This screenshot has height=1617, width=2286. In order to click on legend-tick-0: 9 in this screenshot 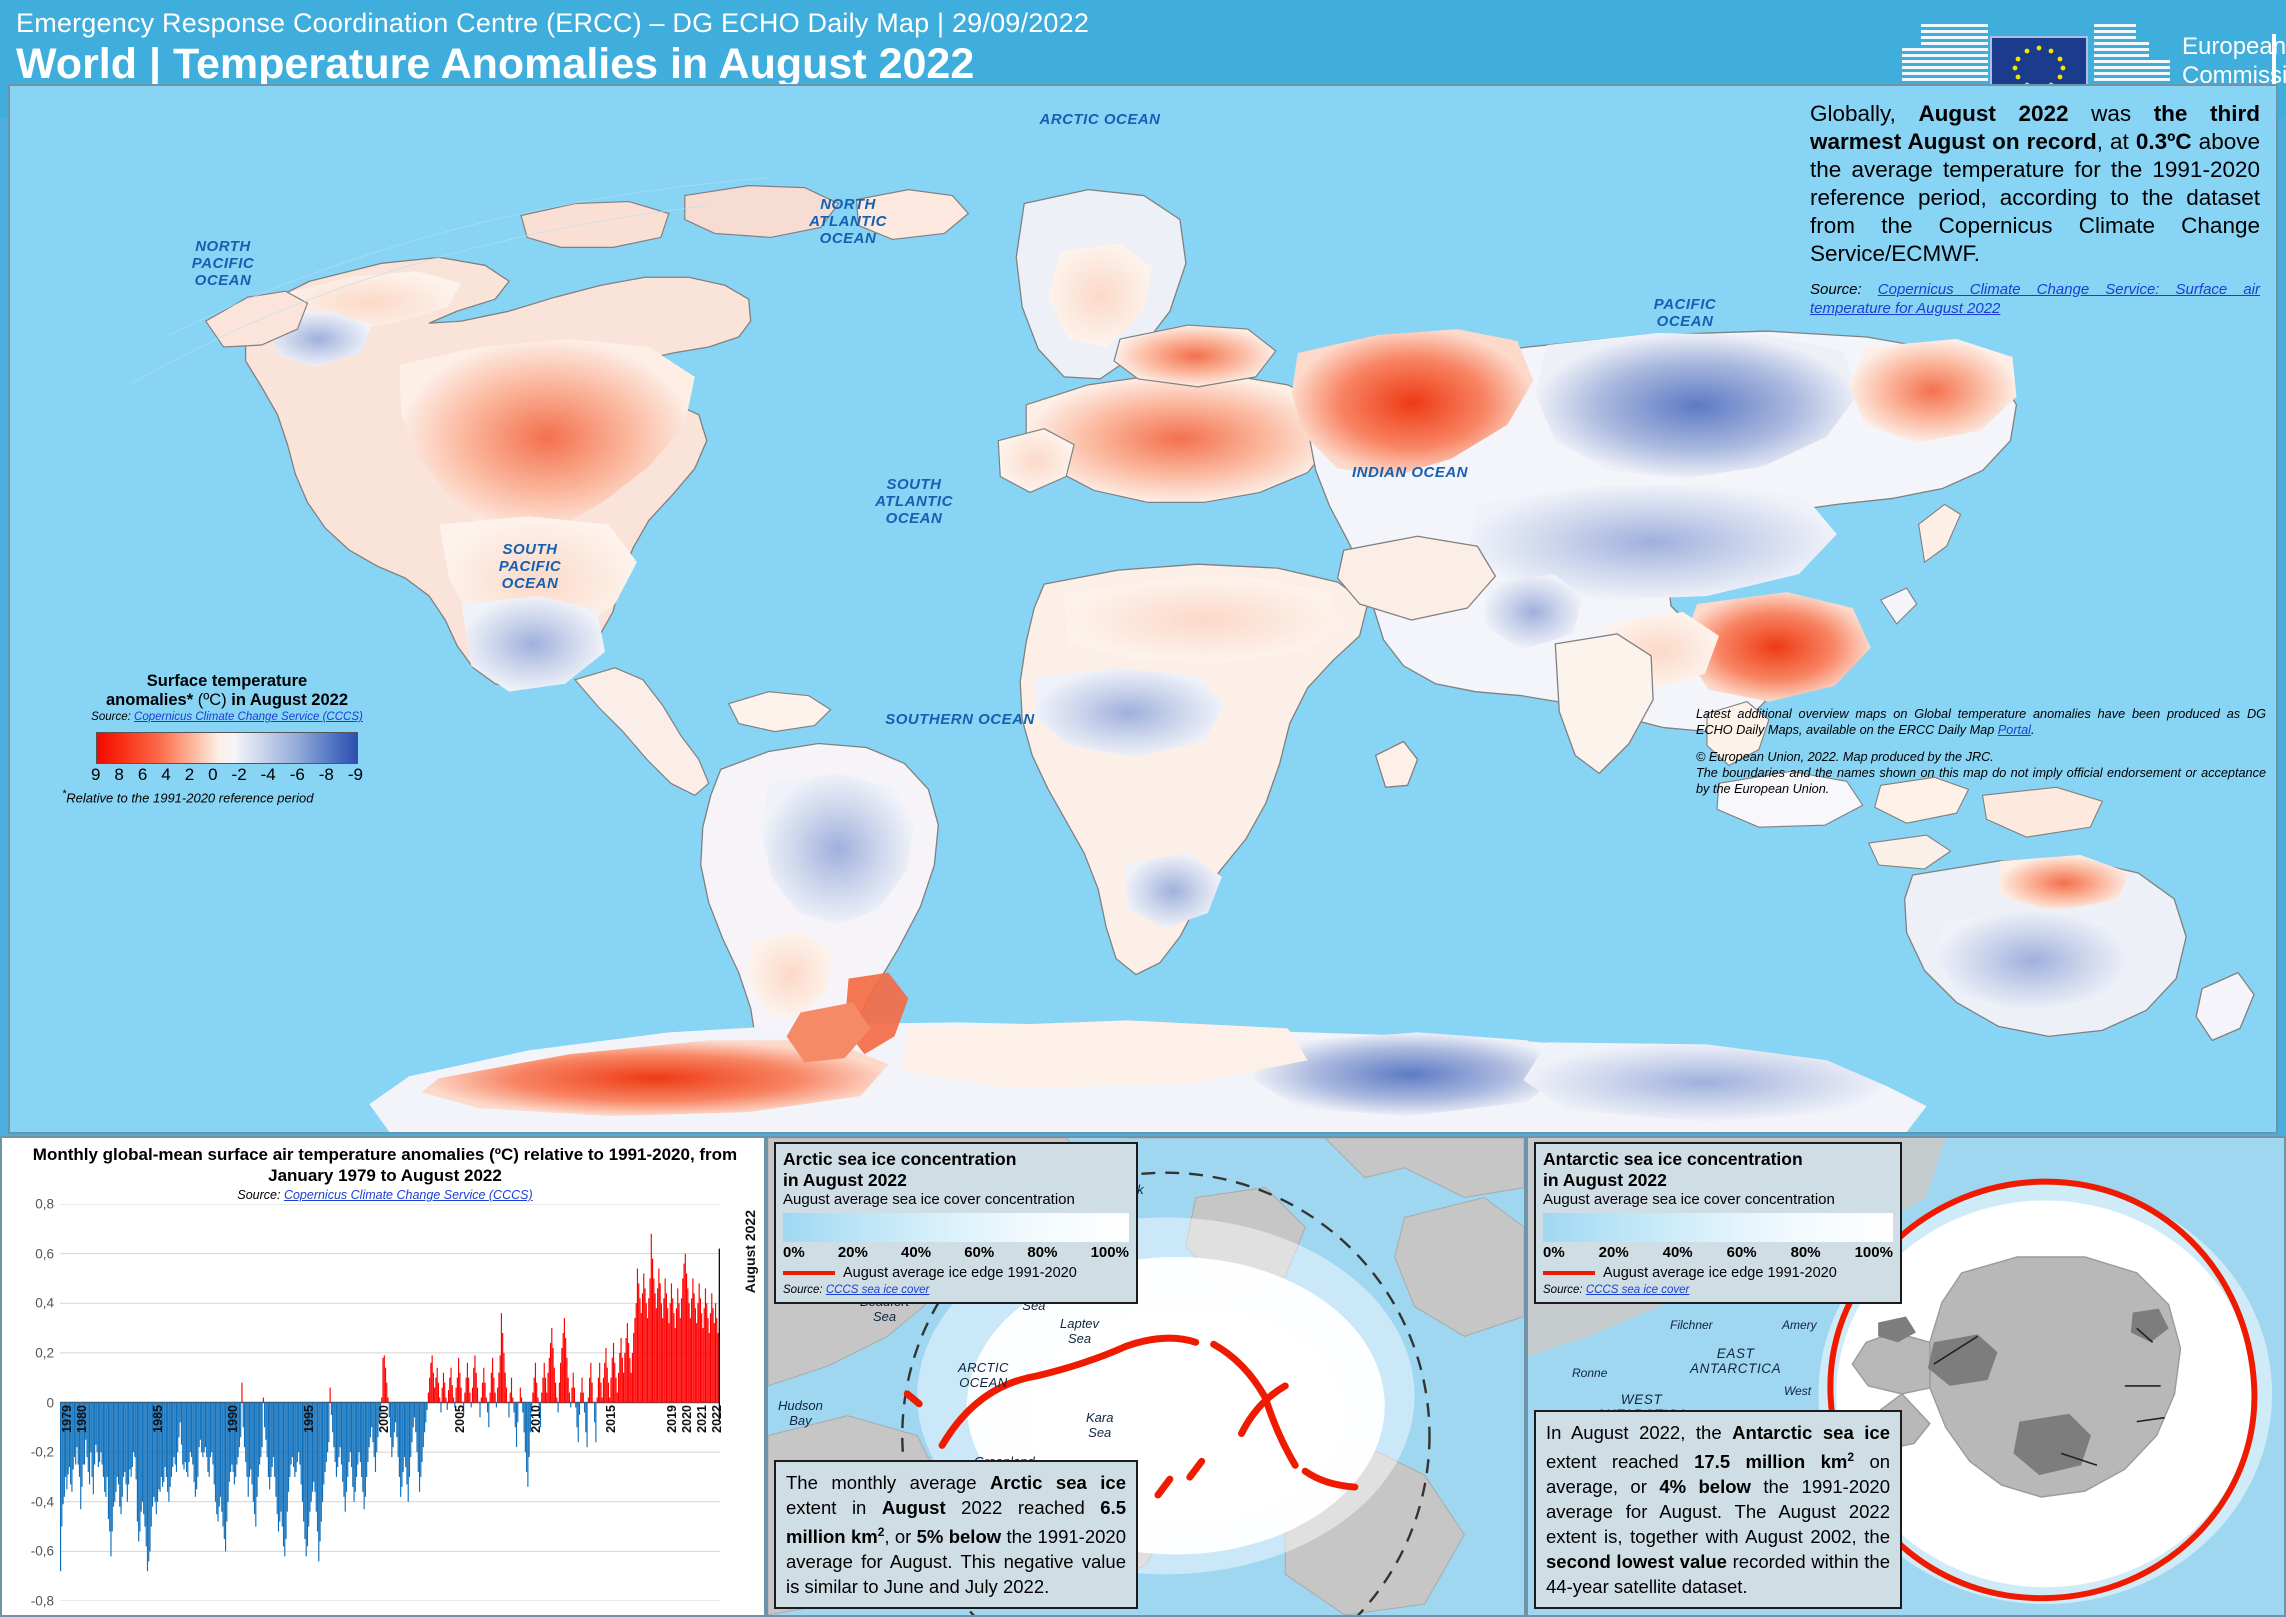, I will do `click(96, 774)`.